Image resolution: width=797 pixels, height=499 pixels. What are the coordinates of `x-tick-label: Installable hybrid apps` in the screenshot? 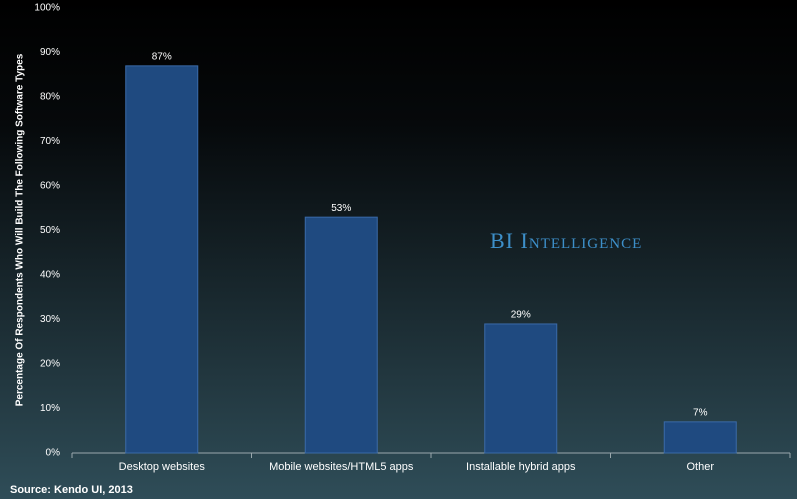 It's located at (521, 467).